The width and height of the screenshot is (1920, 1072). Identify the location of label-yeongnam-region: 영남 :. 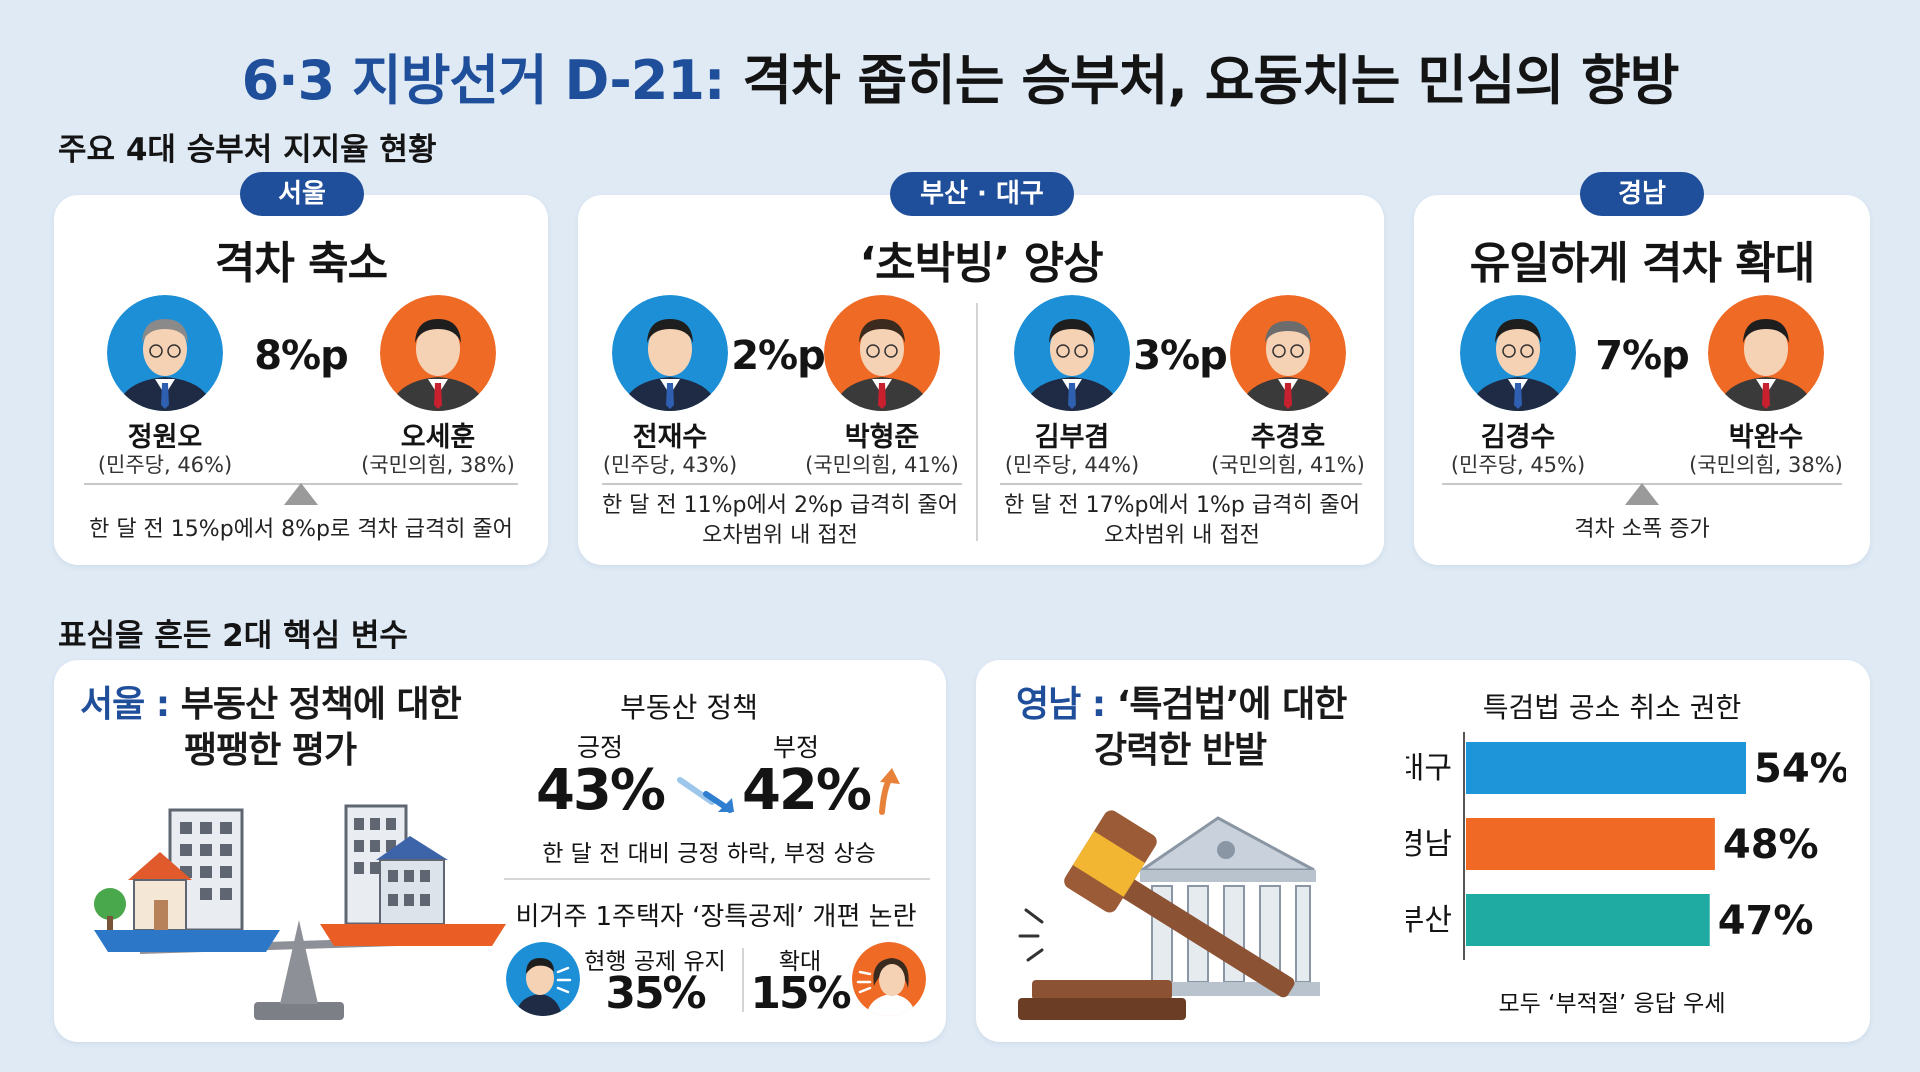
(1061, 704).